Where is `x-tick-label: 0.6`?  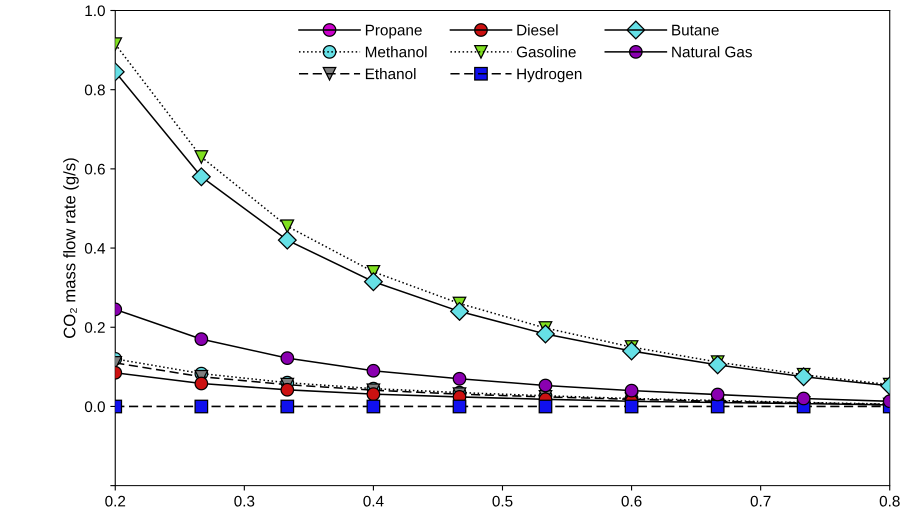
x-tick-label: 0.6 is located at coordinates (632, 501).